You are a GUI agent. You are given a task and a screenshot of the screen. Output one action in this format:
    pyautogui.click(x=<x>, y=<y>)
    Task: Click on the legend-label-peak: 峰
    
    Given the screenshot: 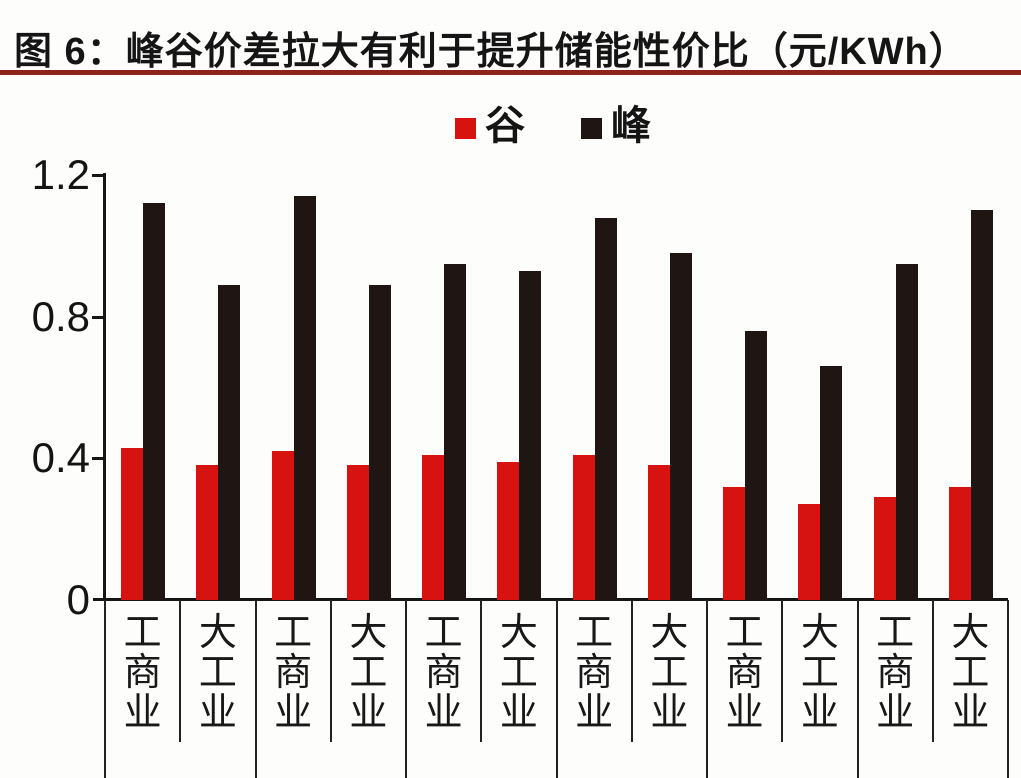 What is the action you would take?
    pyautogui.click(x=631, y=126)
    